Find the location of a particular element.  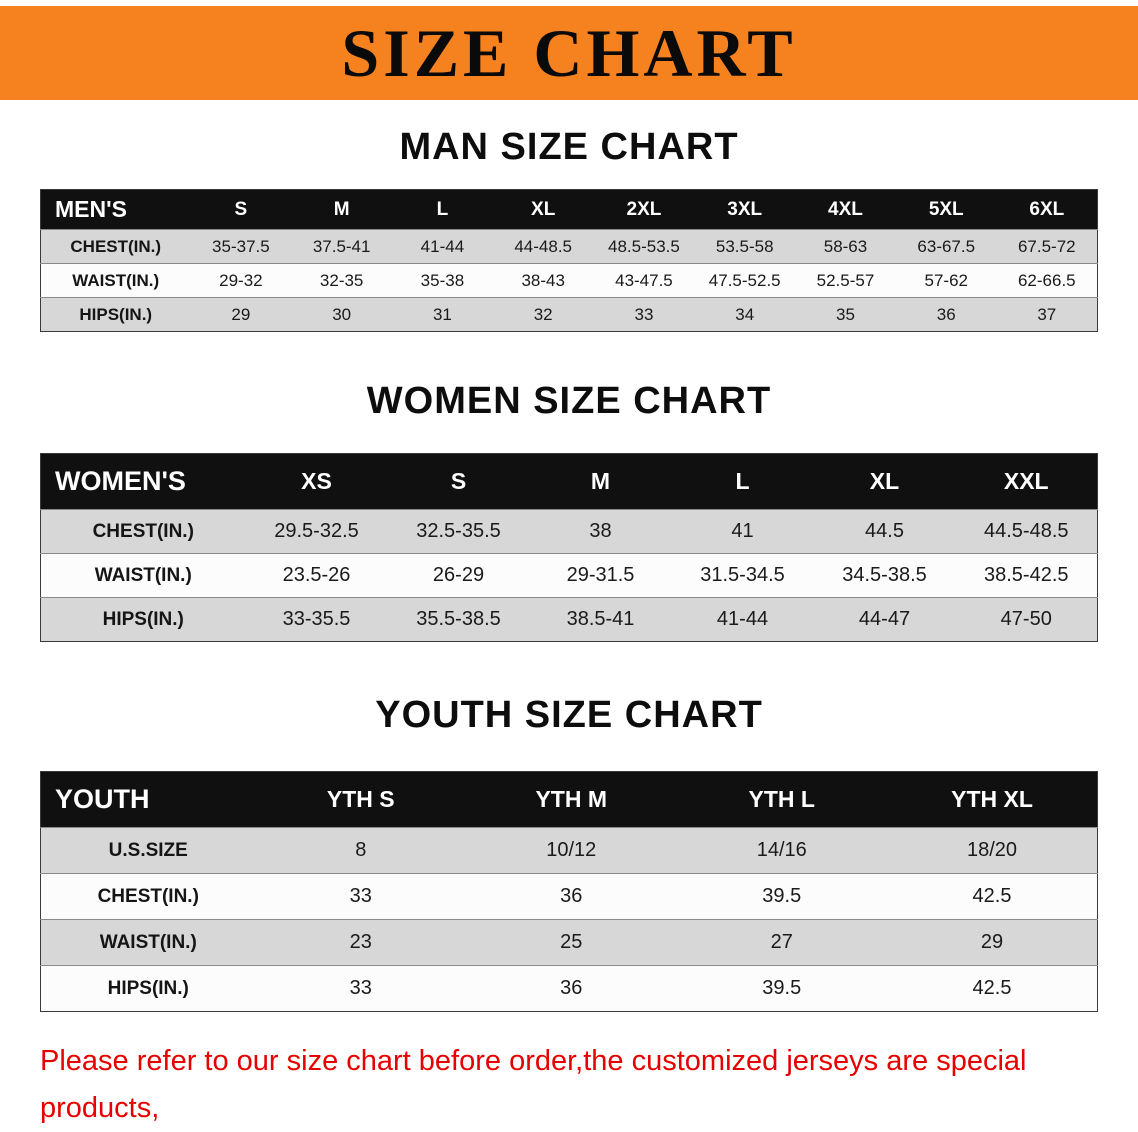

column-header: XXL is located at coordinates (1026, 481).